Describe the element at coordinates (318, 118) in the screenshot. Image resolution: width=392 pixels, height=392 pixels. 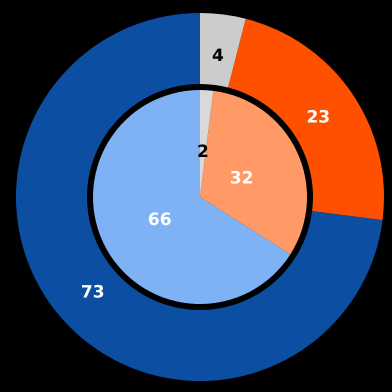
I see `data-label: 23` at that location.